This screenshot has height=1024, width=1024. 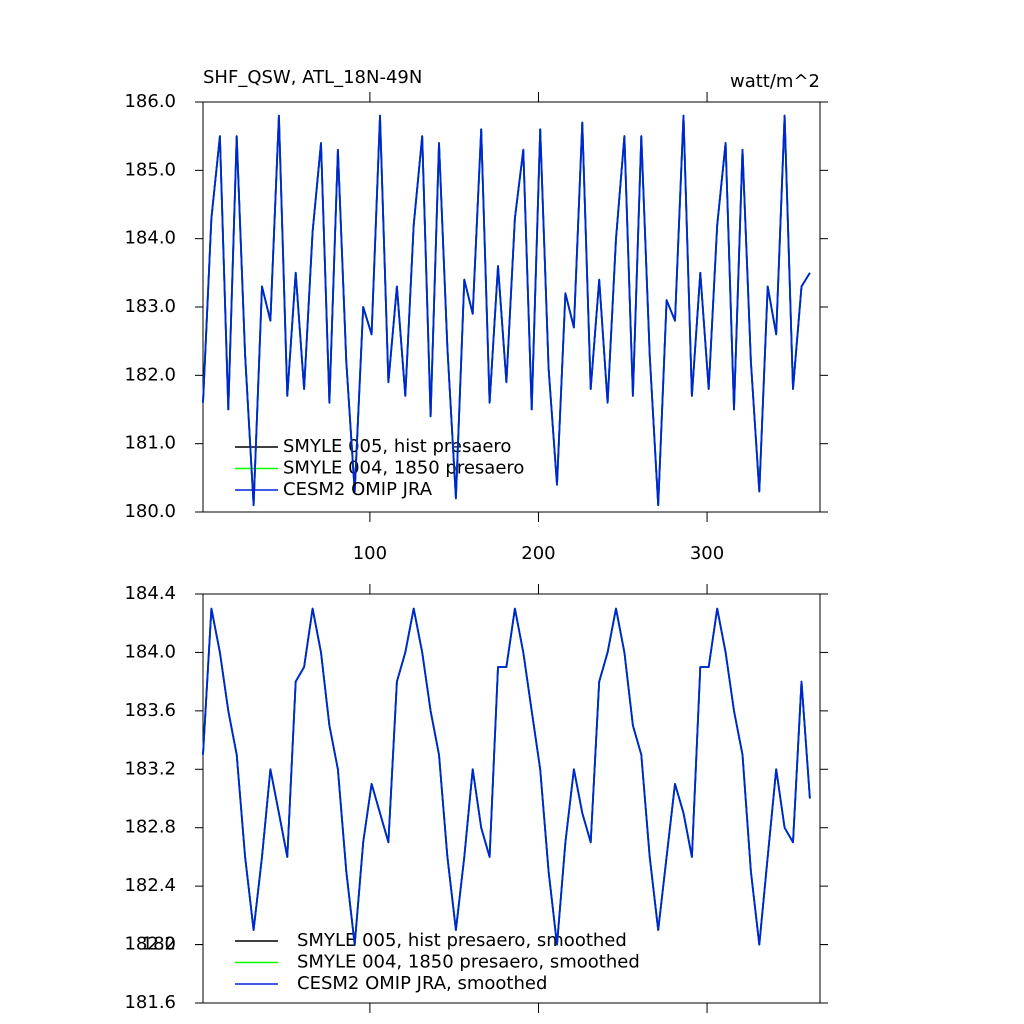 I want to click on legend-label: CESM2 OMIP JRA, so click(x=358, y=489).